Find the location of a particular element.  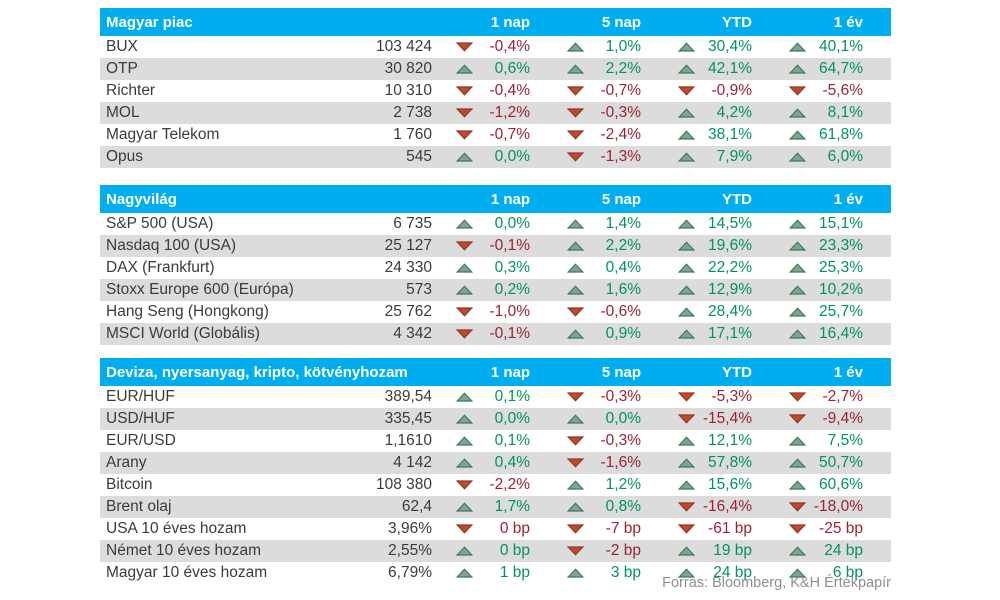

change-cell-5nap: -2,4% is located at coordinates (613, 135).